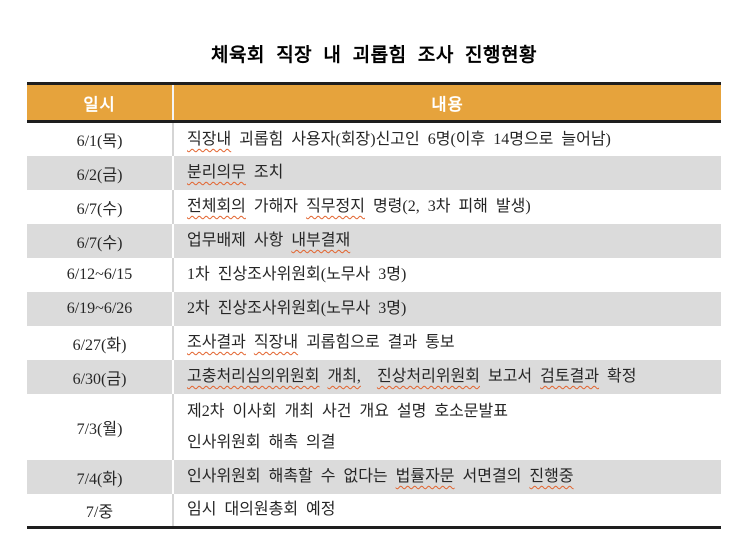  I want to click on table-row: 6/7(수) 전체회의 가해자 직무정지 명령(2, 3차 피해 발생), so click(374, 206).